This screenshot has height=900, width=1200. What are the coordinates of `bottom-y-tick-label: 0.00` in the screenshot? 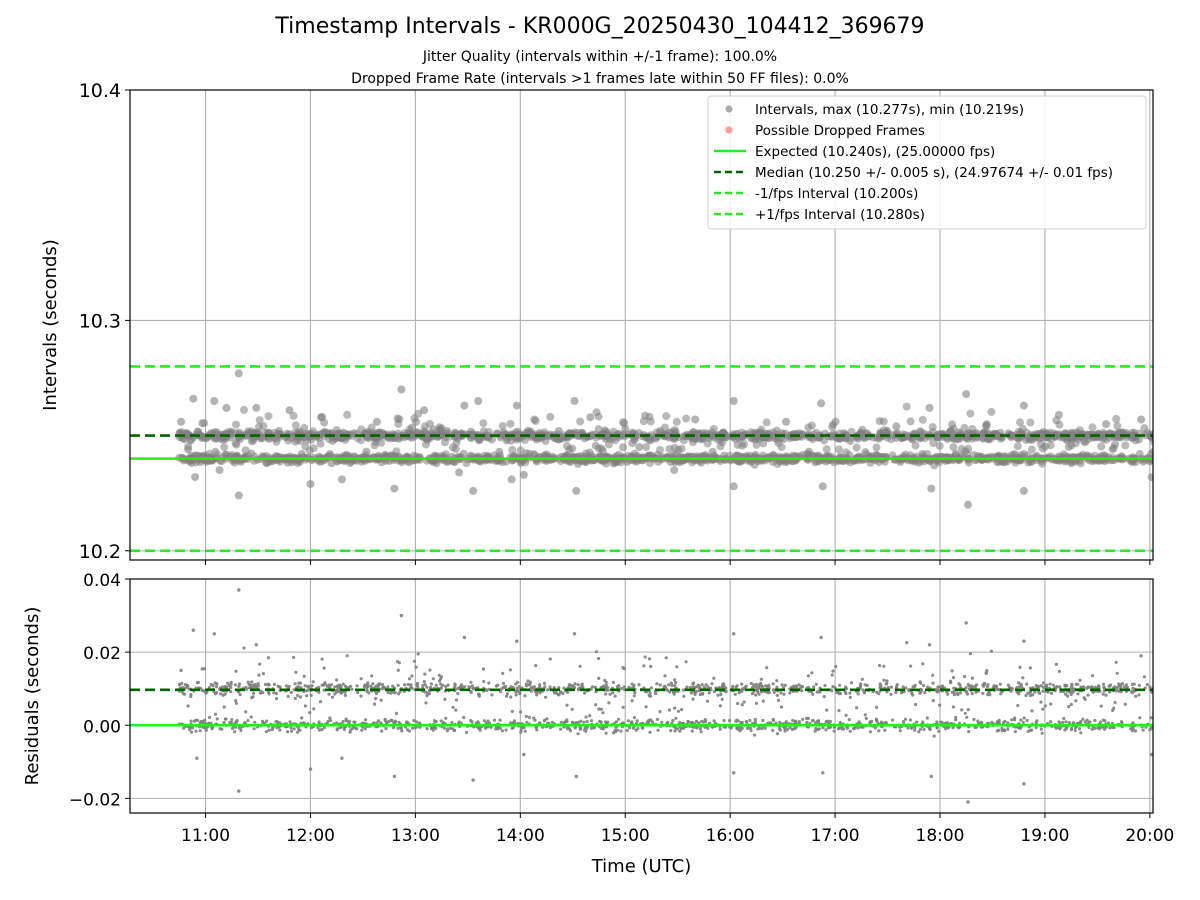 It's located at (102, 727).